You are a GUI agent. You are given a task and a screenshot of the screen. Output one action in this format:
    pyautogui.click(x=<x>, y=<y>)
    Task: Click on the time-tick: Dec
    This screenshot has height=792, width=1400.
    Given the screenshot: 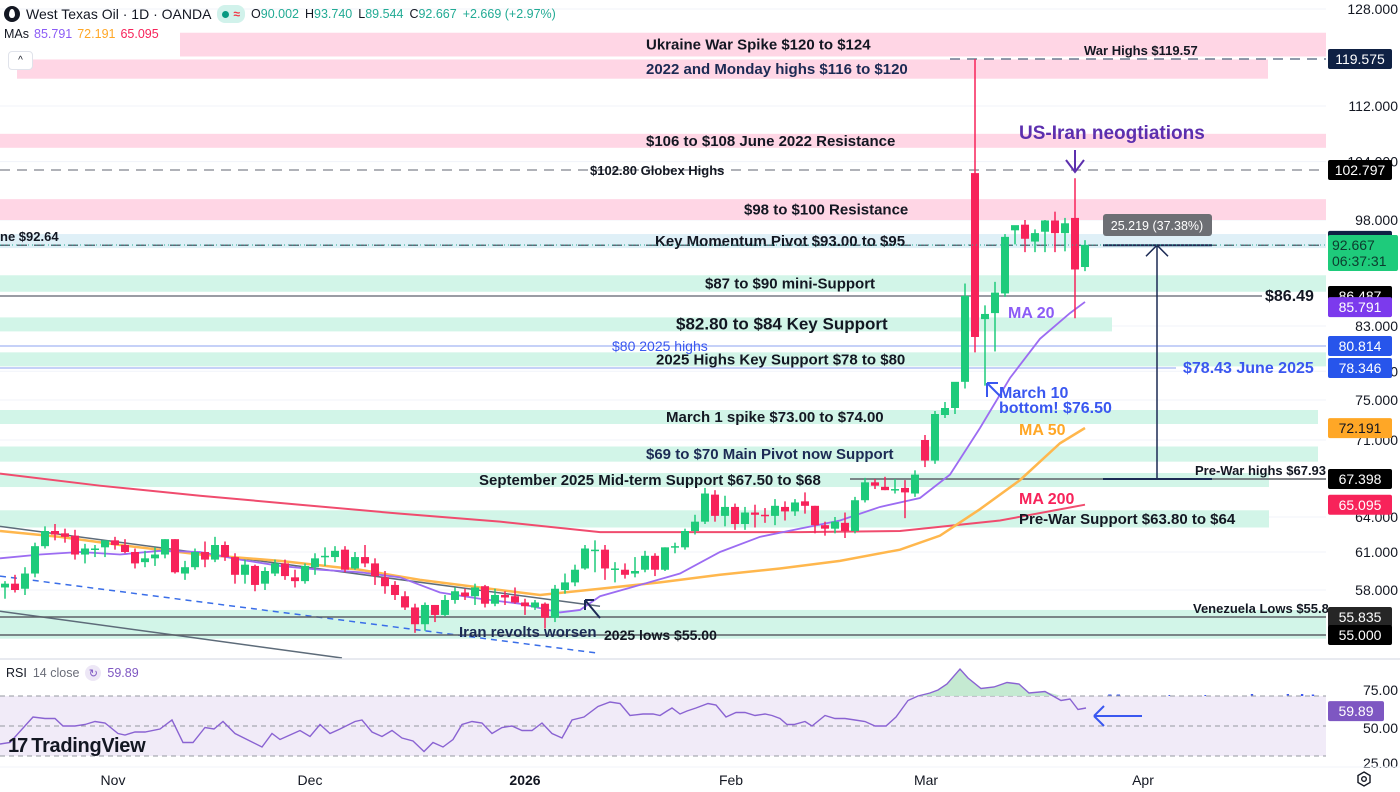 What is the action you would take?
    pyautogui.click(x=310, y=780)
    